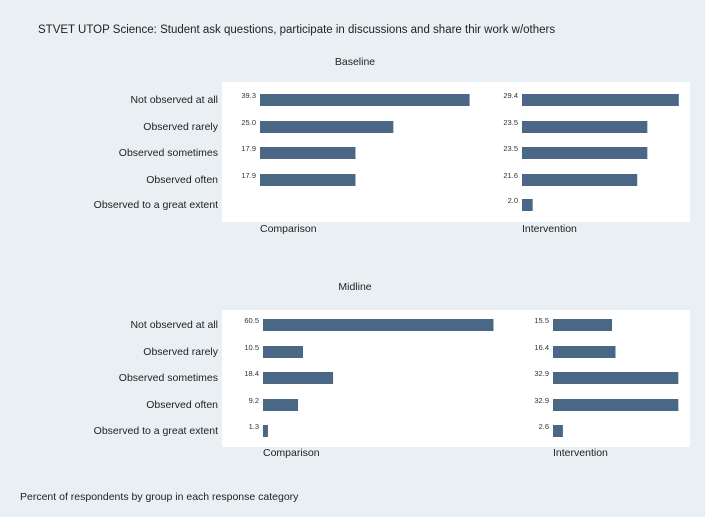 This screenshot has height=517, width=705. What do you see at coordinates (354, 287) in the screenshot?
I see `panel-title: Midline` at bounding box center [354, 287].